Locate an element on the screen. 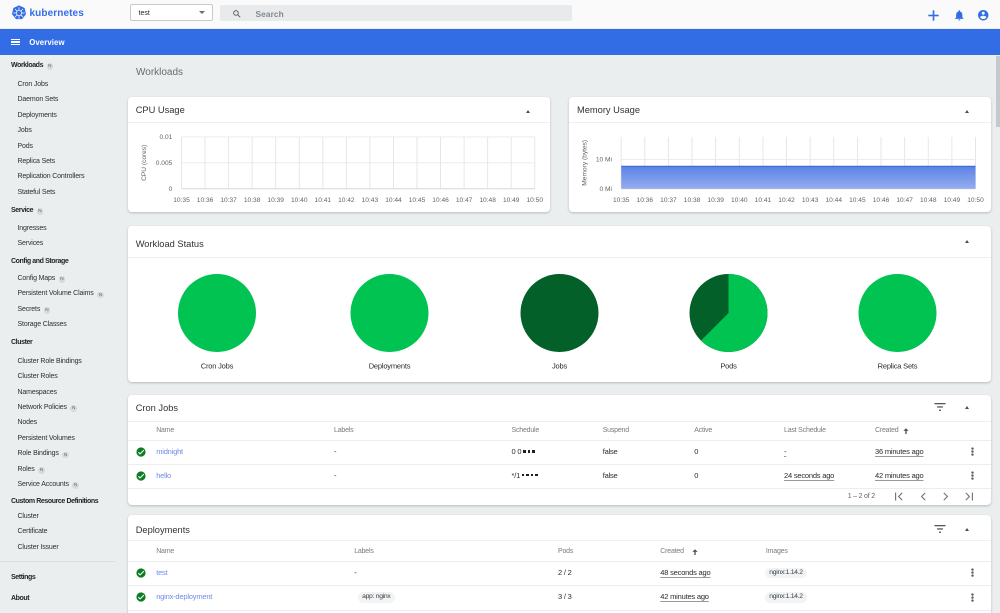  svg-text: Cron Jobs is located at coordinates (216, 365).